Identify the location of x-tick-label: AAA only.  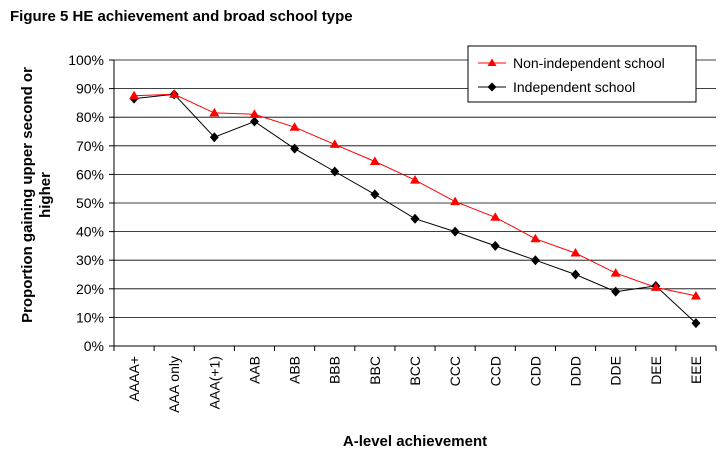
(174, 384).